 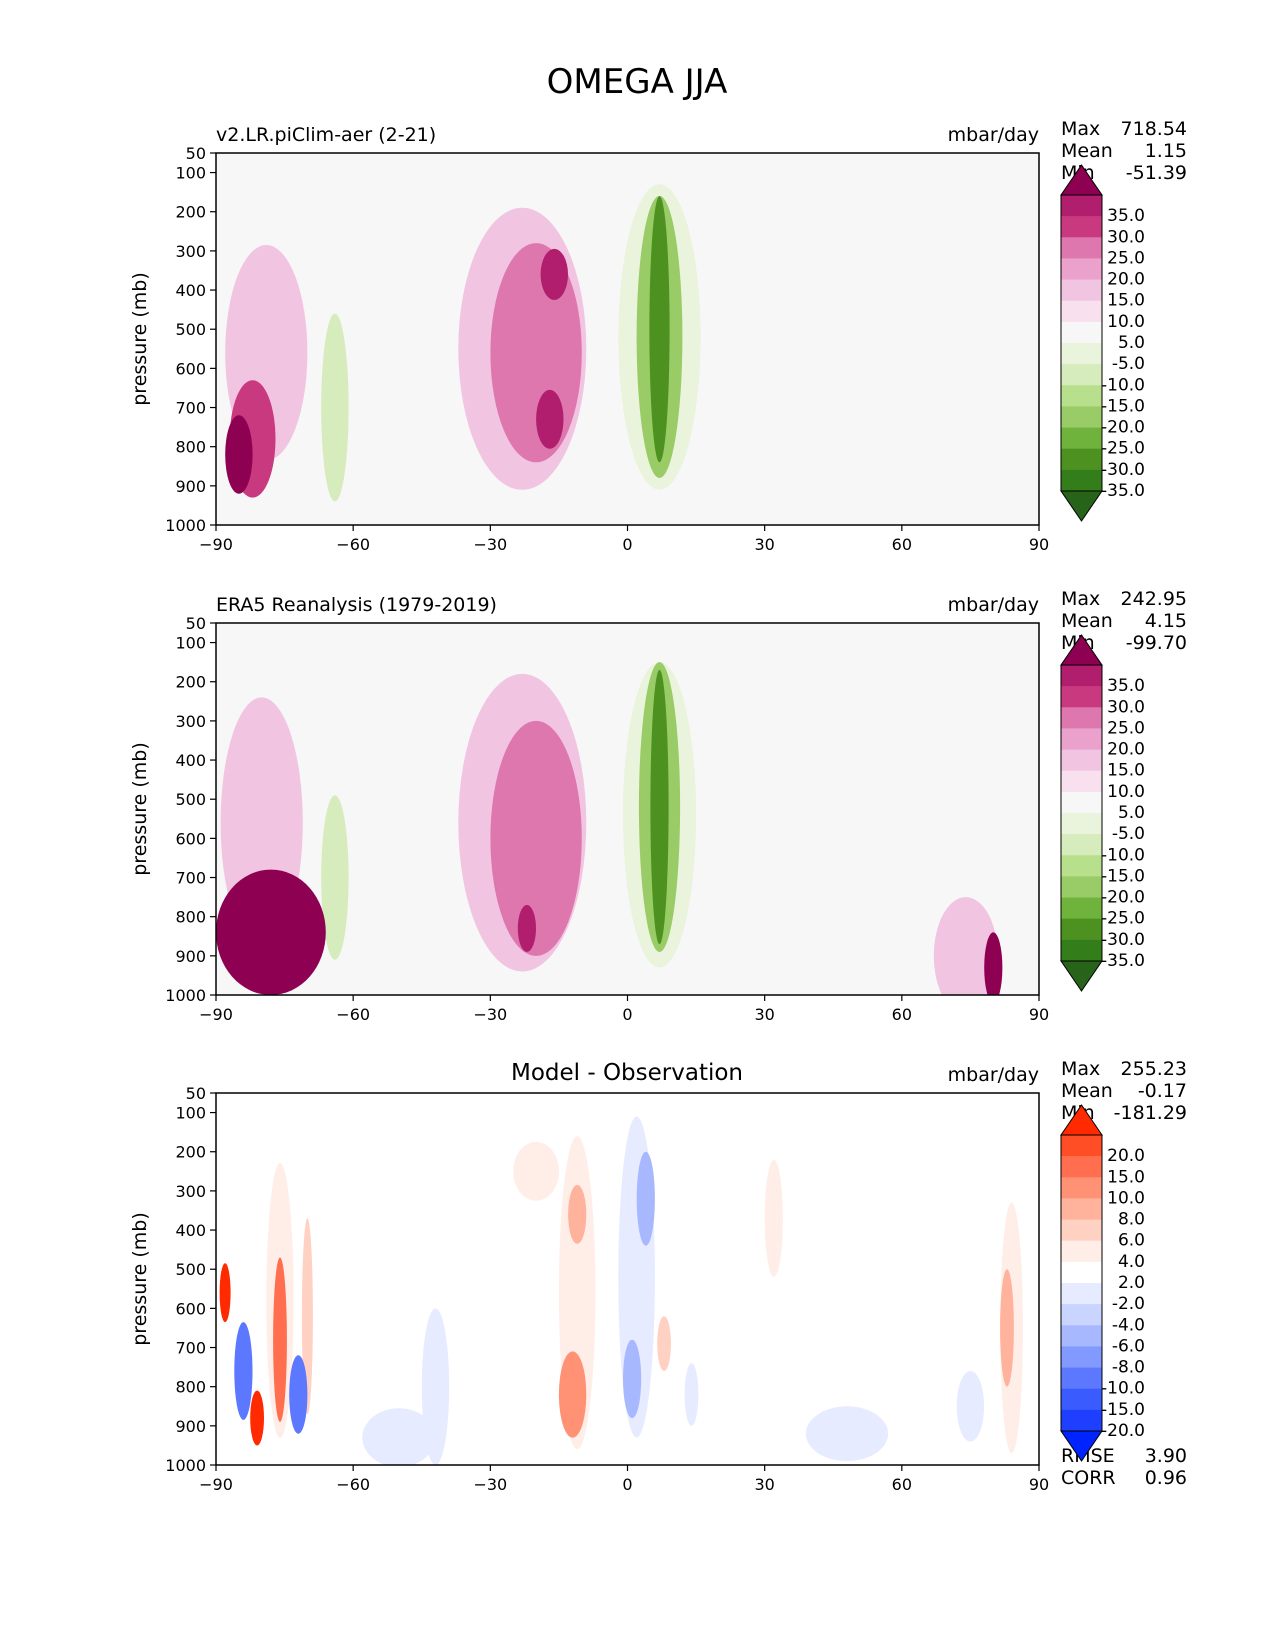 I want to click on y-tick-label: 600, so click(x=190, y=838).